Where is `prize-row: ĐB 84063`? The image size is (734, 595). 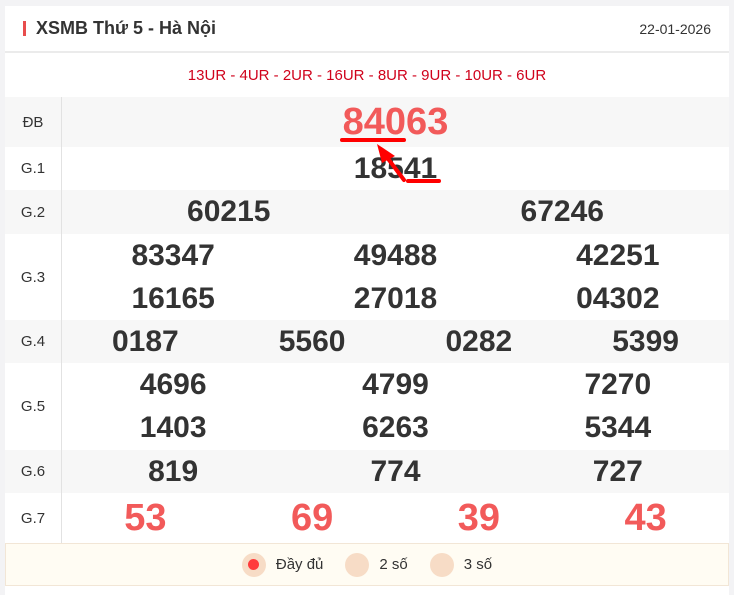 prize-row: ĐB 84063 is located at coordinates (367, 122).